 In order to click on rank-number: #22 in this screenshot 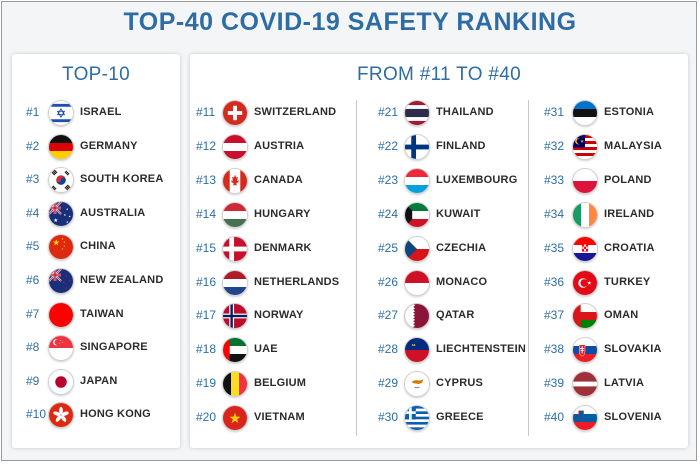, I will do `click(388, 145)`.